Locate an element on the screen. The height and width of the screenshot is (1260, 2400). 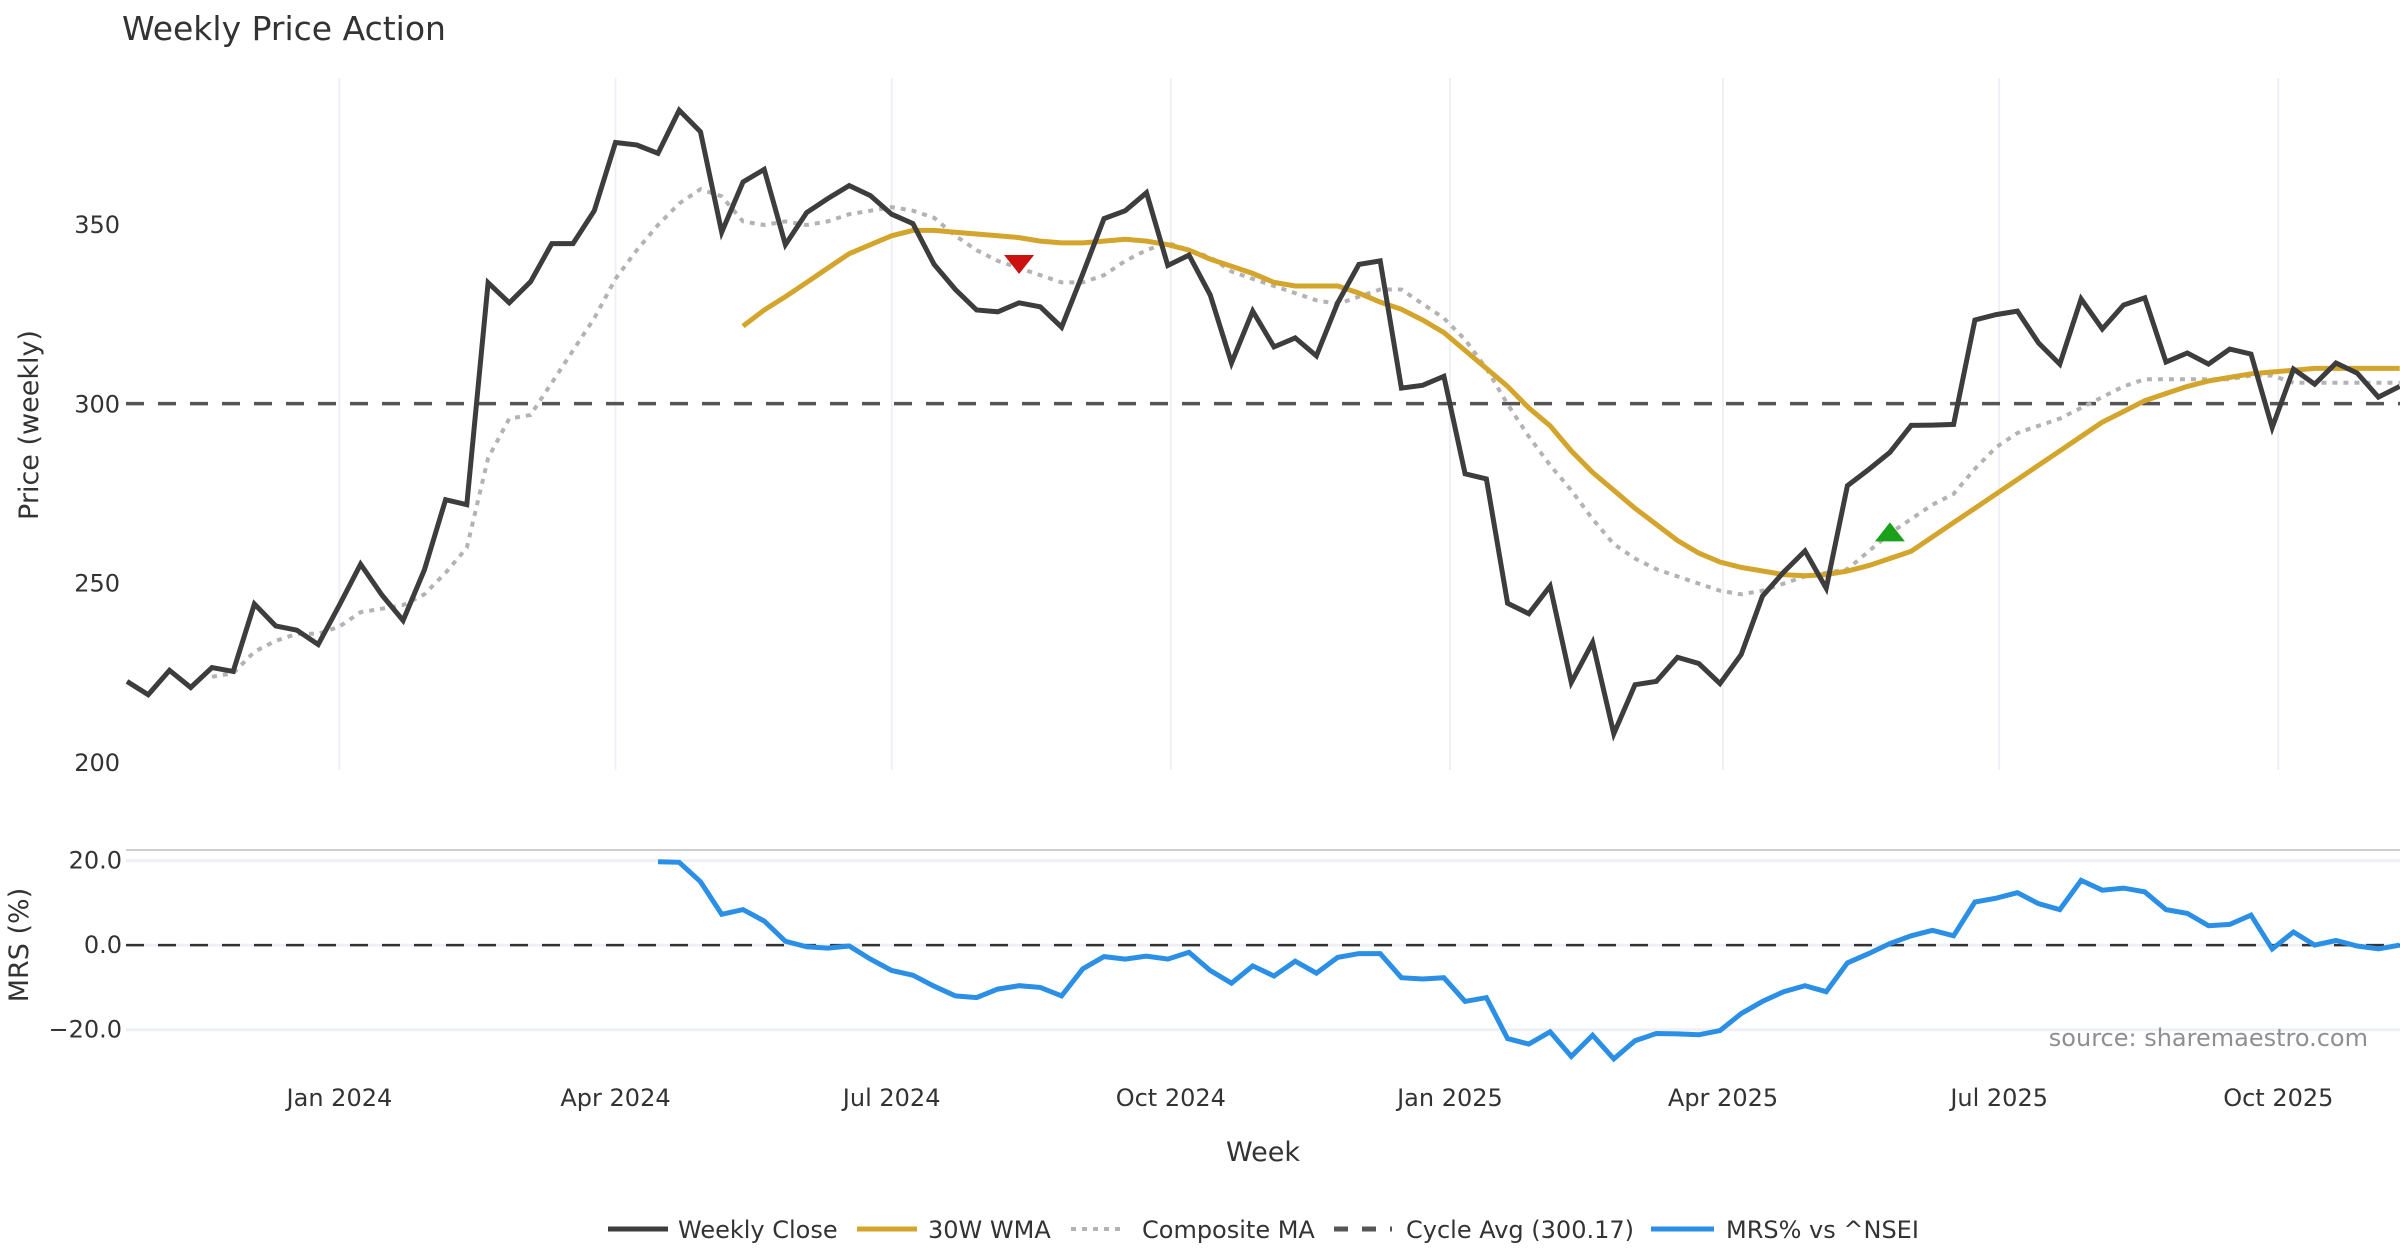
legend-label: Composite MA is located at coordinates (1228, 1230).